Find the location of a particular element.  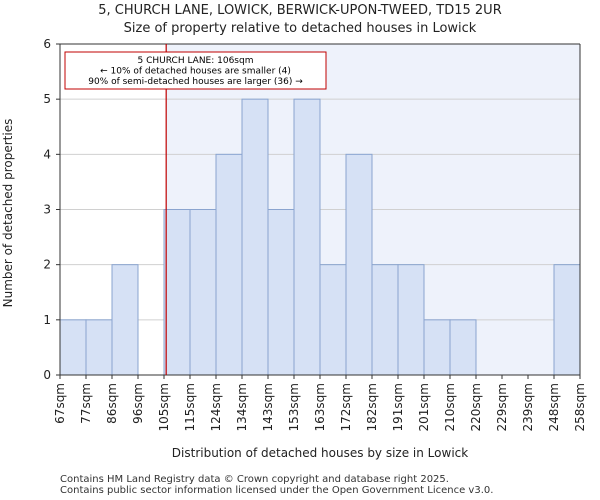

y-tick-label-1: 1 is located at coordinates (47, 320).